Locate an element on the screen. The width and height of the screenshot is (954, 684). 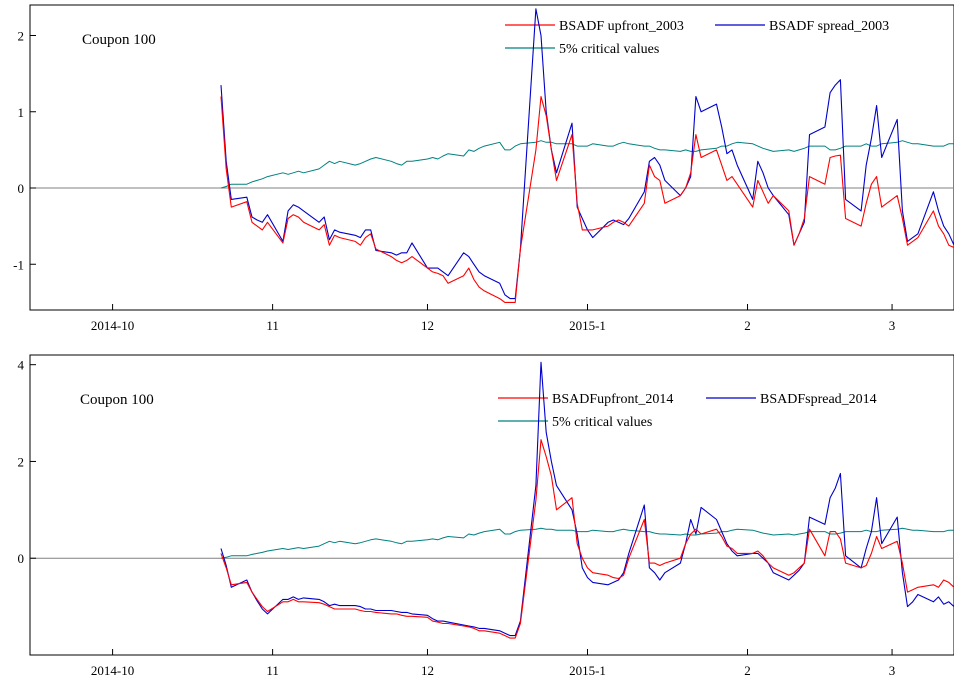
legend-label-upfront-2003: BSADF upfront_2003 is located at coordinates (621, 26).